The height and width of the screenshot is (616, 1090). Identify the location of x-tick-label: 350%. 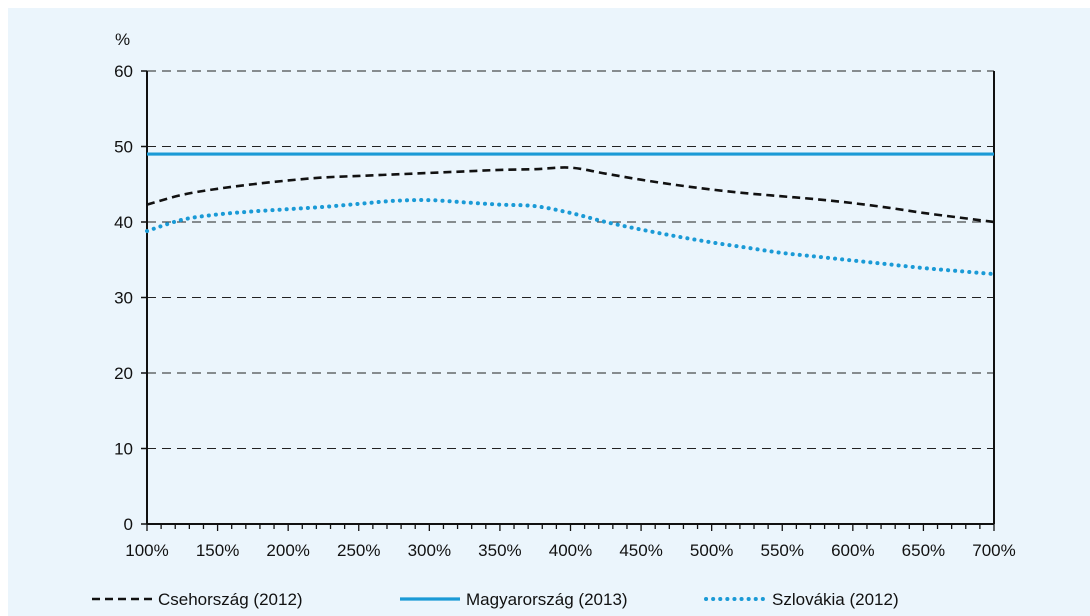
(499, 550).